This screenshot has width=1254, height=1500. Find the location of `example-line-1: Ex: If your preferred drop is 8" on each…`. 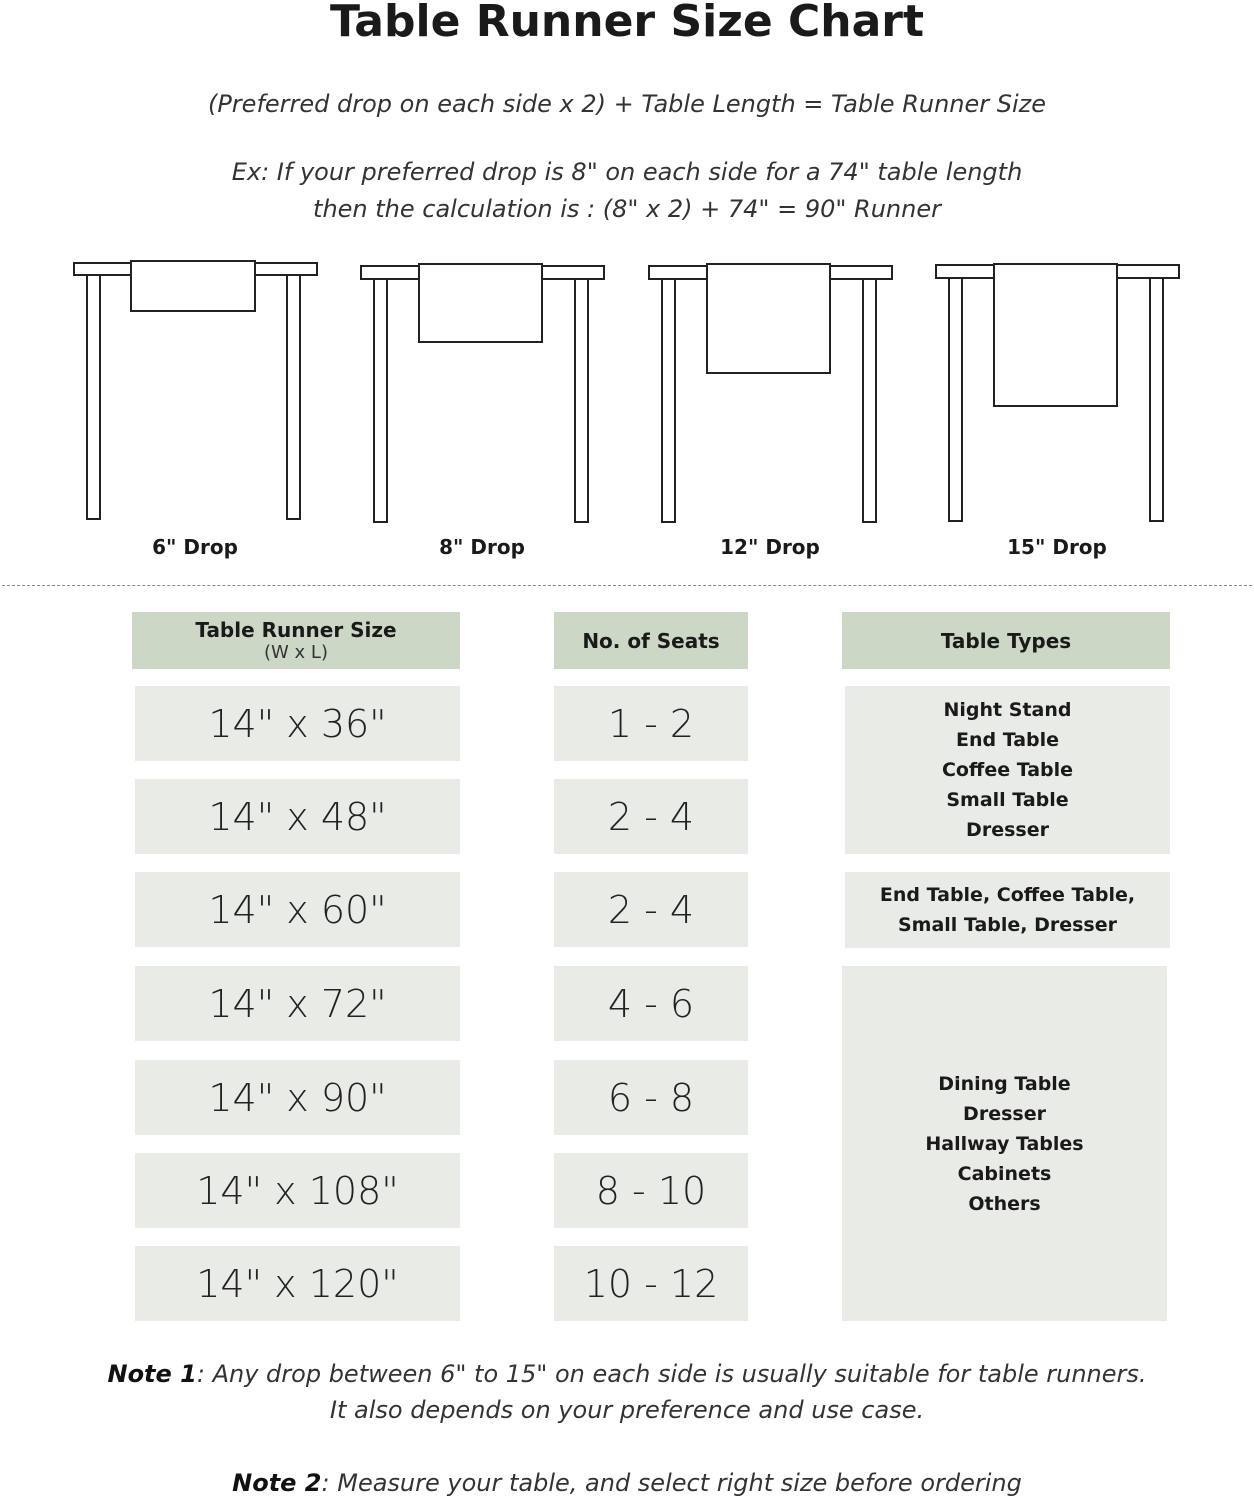

example-line-1: Ex: If your preferred drop is 8" on each… is located at coordinates (627, 172).